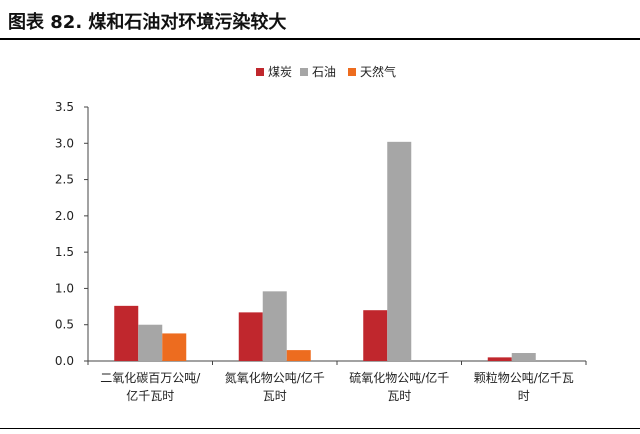 The width and height of the screenshot is (640, 434). I want to click on y-tick-label: 2.5, so click(64, 180).